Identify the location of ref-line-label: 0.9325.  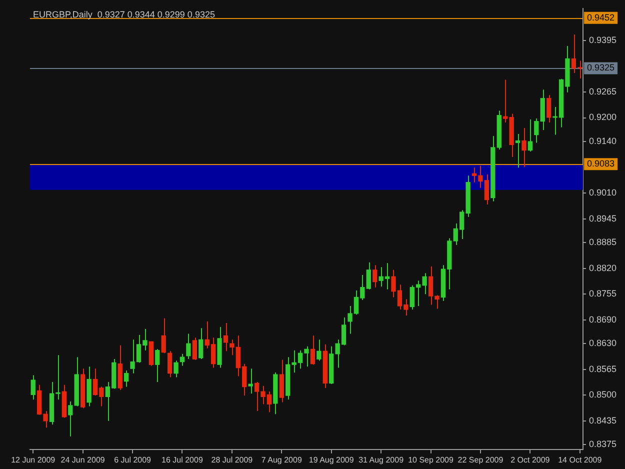
(601, 67).